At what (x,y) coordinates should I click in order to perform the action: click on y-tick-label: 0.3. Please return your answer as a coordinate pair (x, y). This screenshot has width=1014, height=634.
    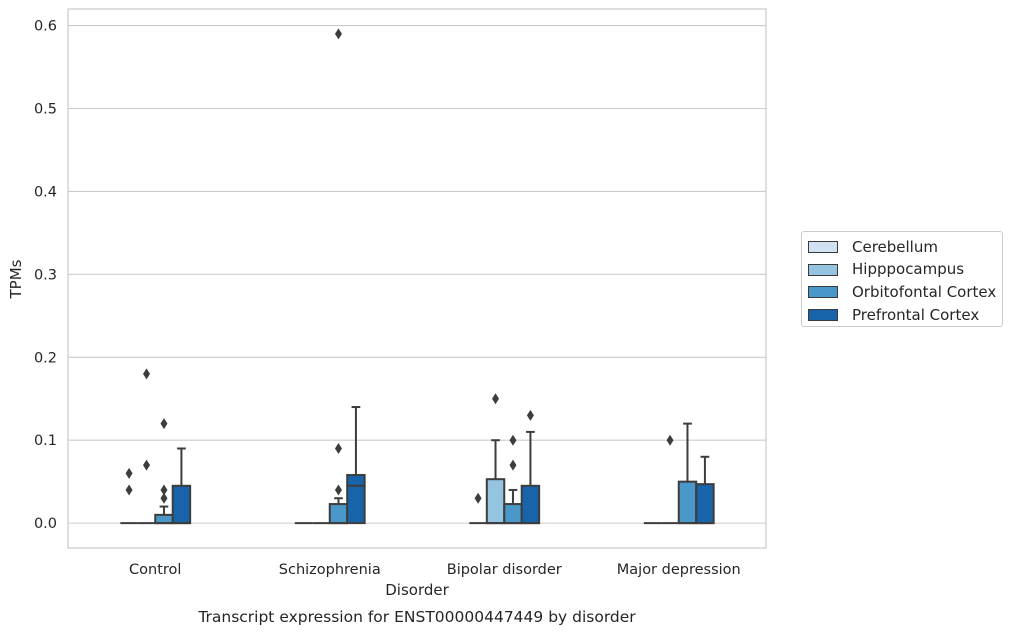
    Looking at the image, I should click on (45, 275).